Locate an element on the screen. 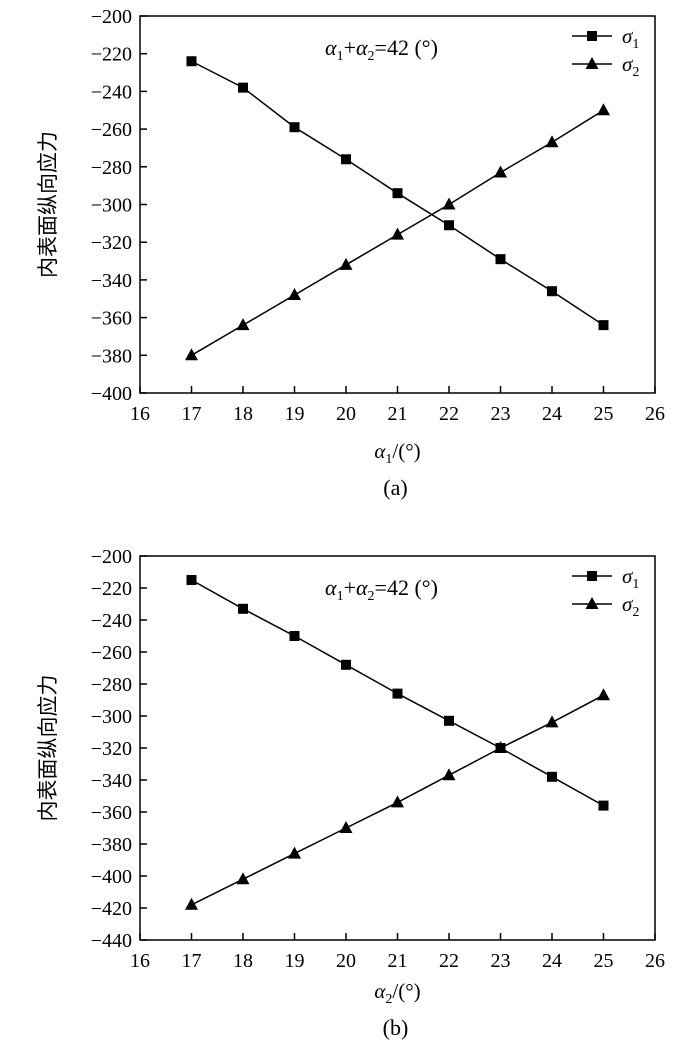 The width and height of the screenshot is (700, 1048). y-tick-label: −280 is located at coordinates (111, 685).